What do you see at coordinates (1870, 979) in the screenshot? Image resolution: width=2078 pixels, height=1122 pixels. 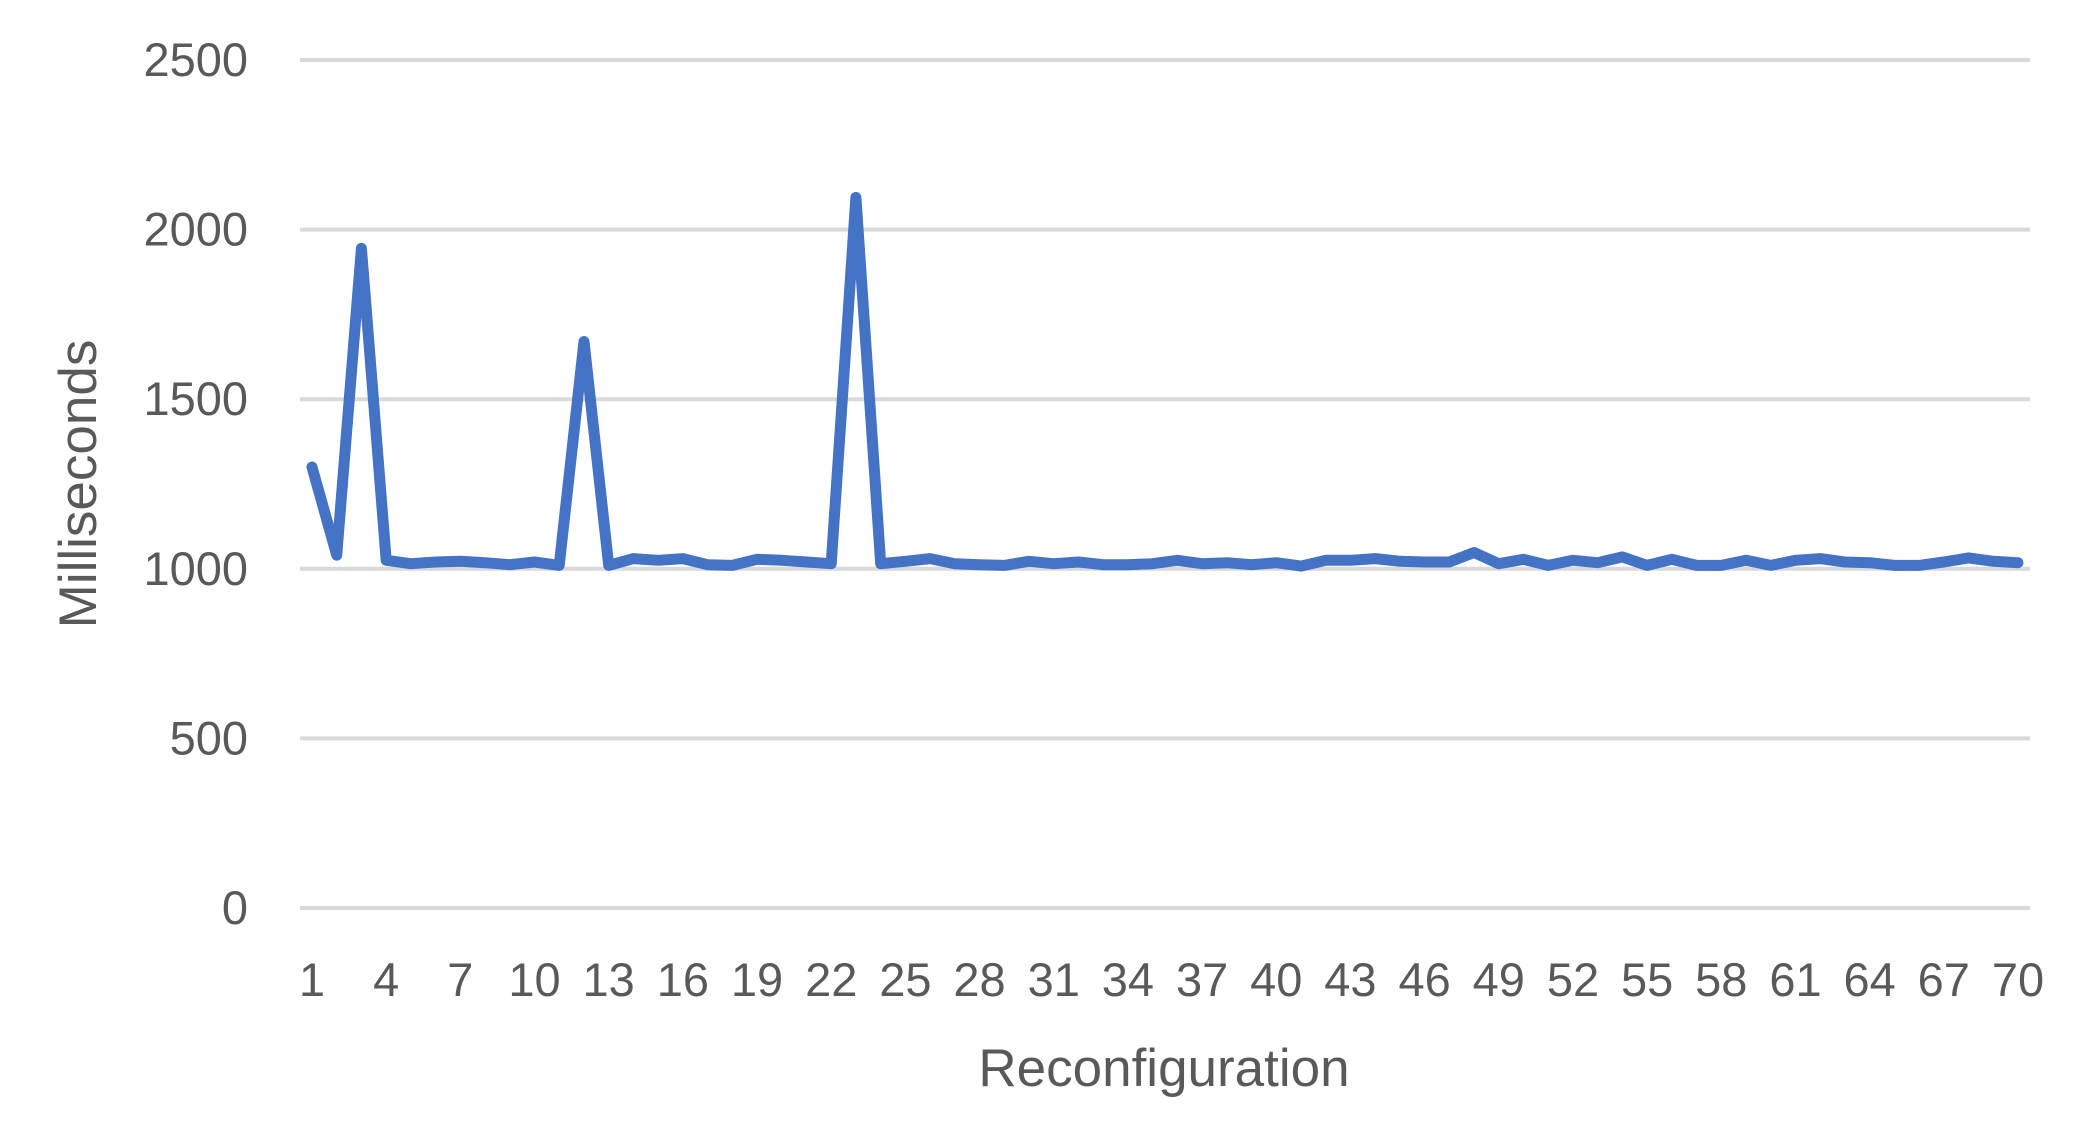 I see `x-tick-label: 64` at bounding box center [1870, 979].